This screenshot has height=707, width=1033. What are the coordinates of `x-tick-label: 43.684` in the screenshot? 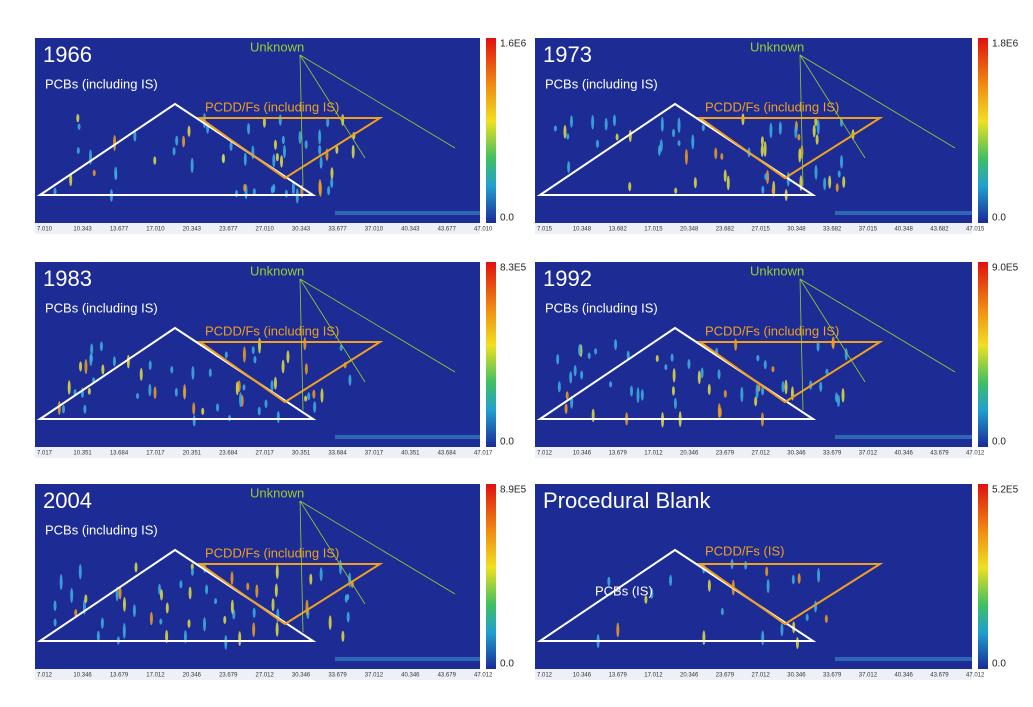 It's located at (447, 454).